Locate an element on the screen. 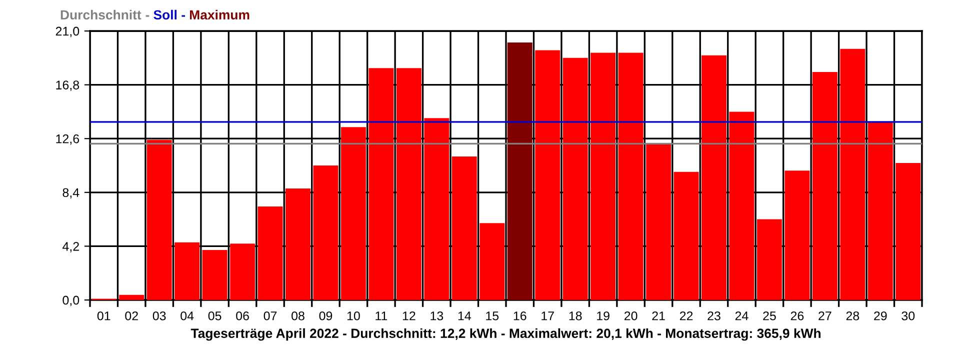  x-tick-label: 01 is located at coordinates (103, 315).